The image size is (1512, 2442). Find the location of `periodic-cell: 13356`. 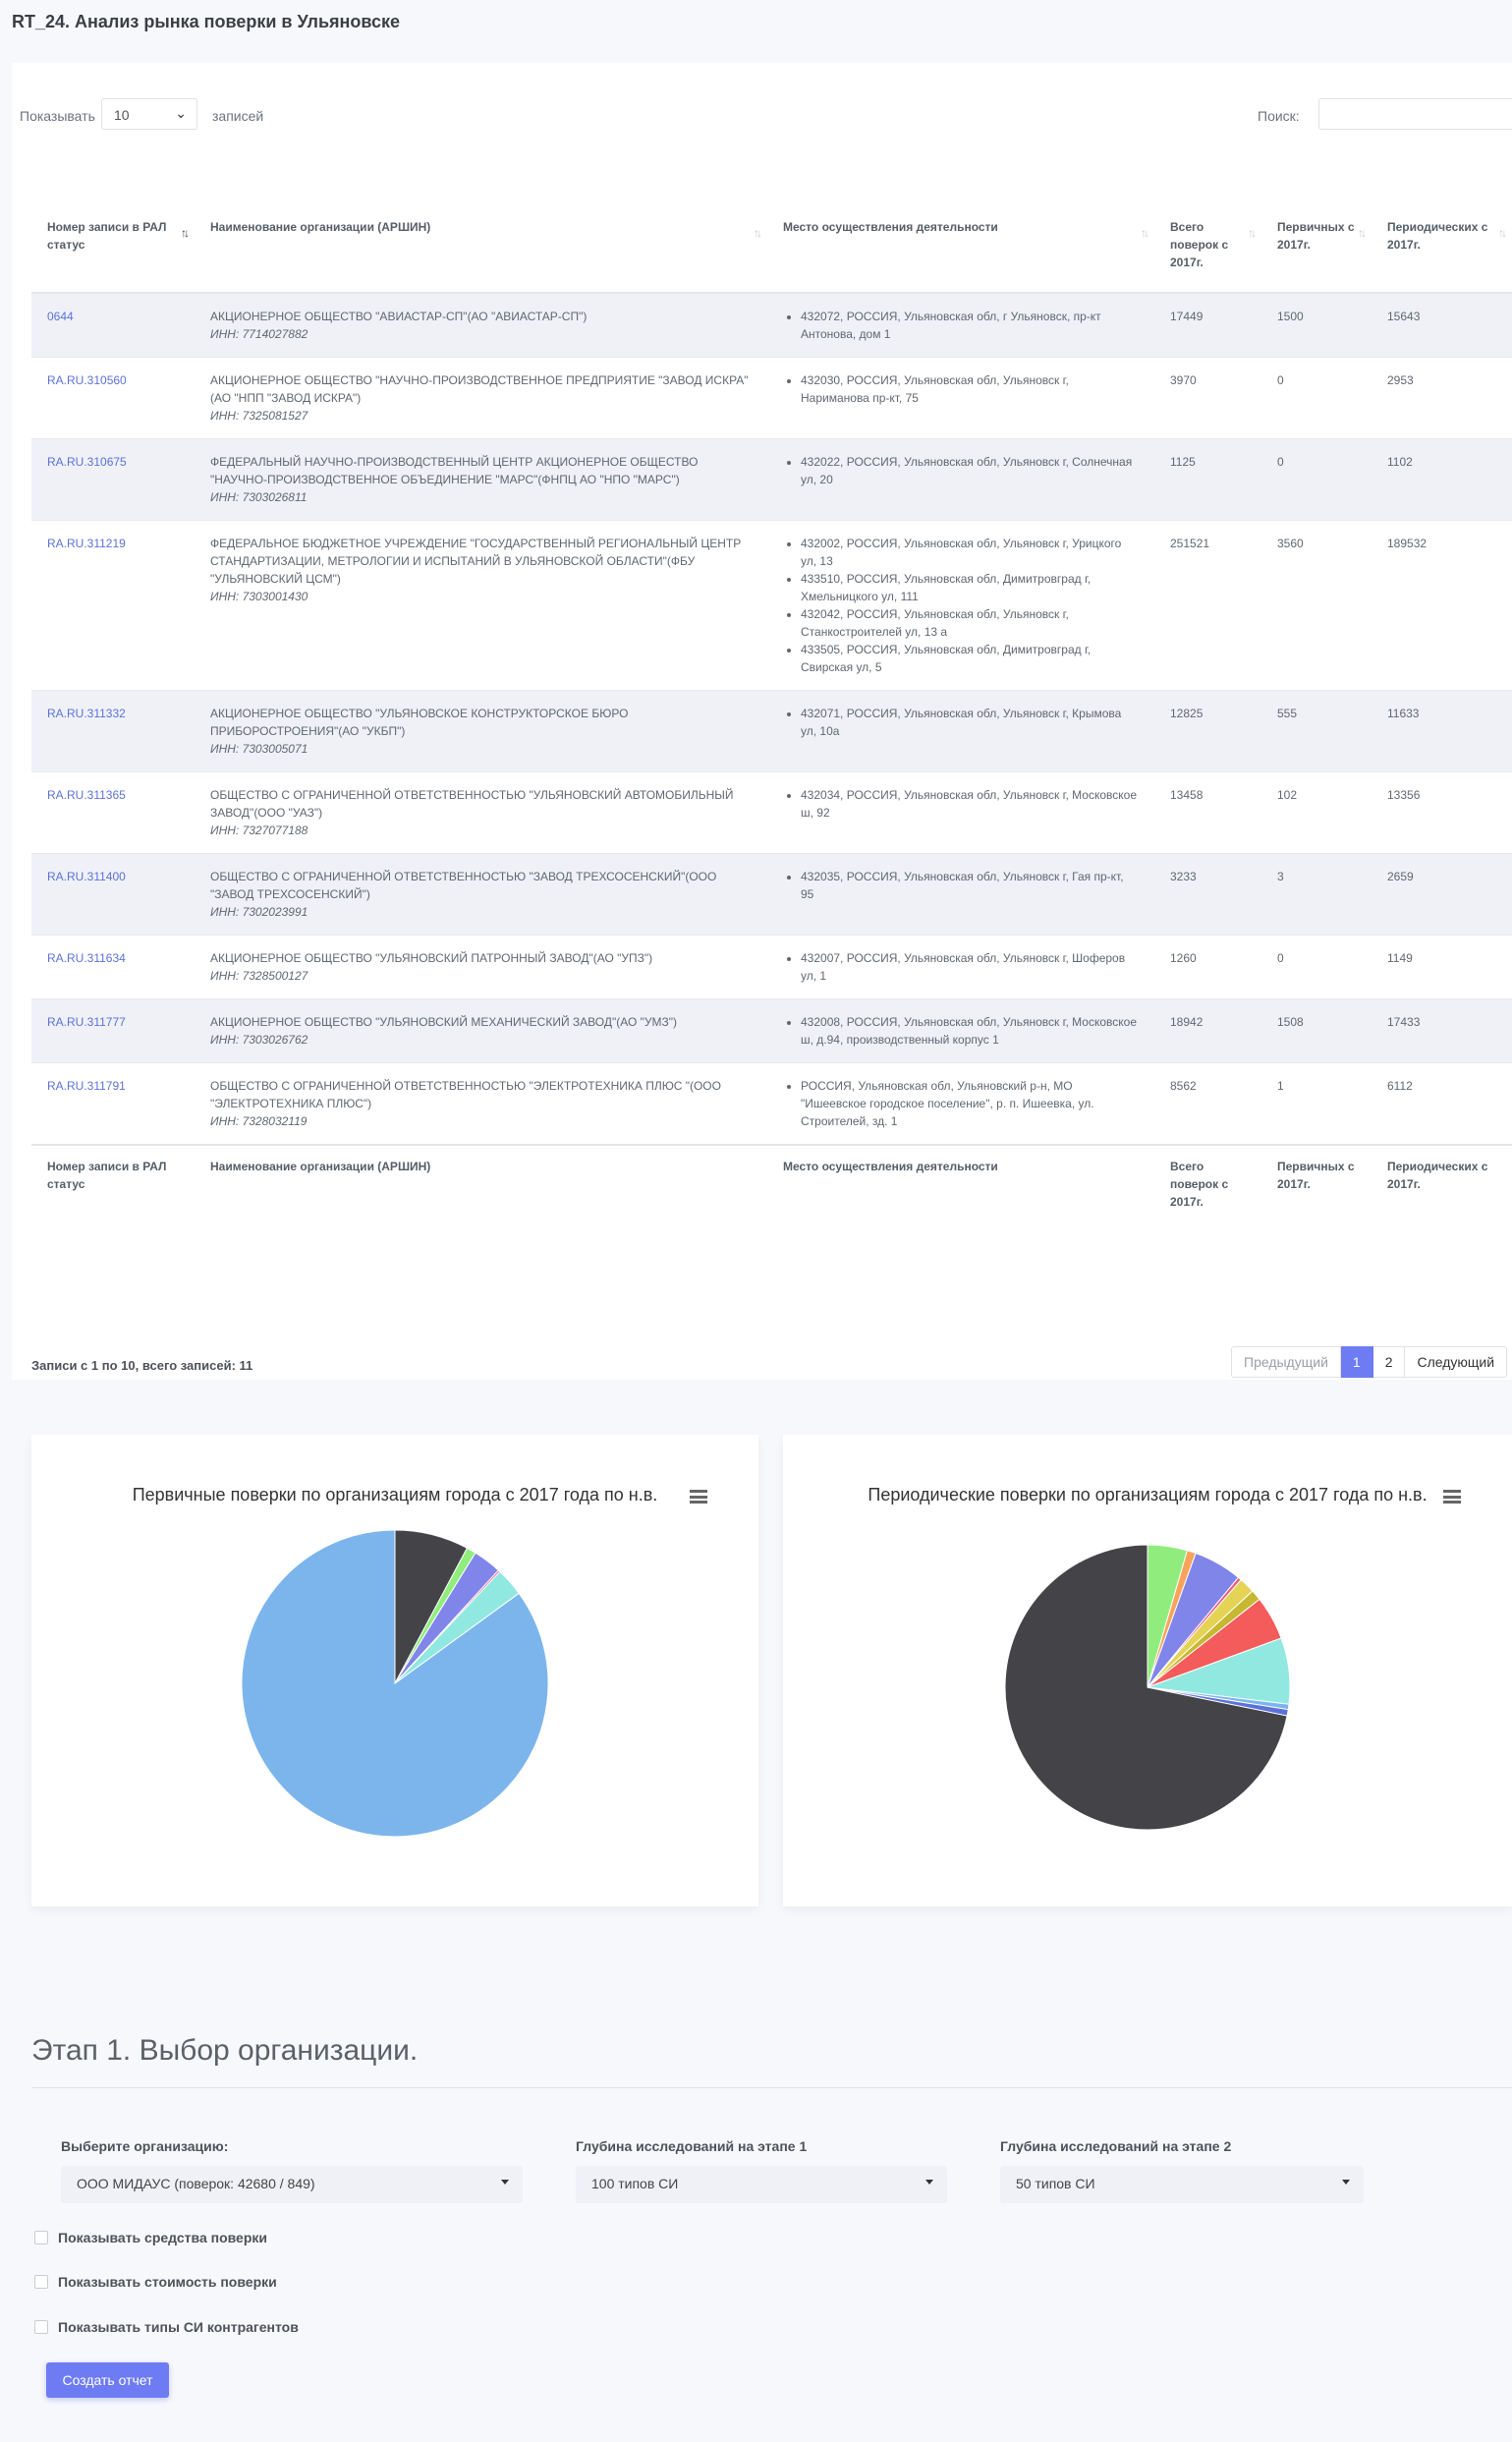

periodic-cell: 13356 is located at coordinates (1442, 813).